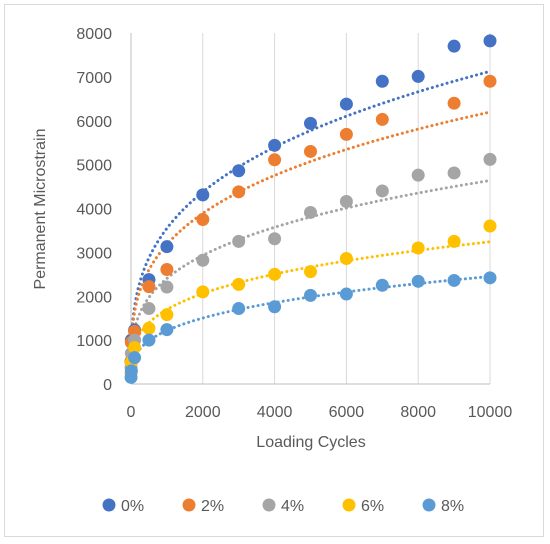  Describe the element at coordinates (203, 412) in the screenshot. I see `x-tick-label: 2000` at that location.